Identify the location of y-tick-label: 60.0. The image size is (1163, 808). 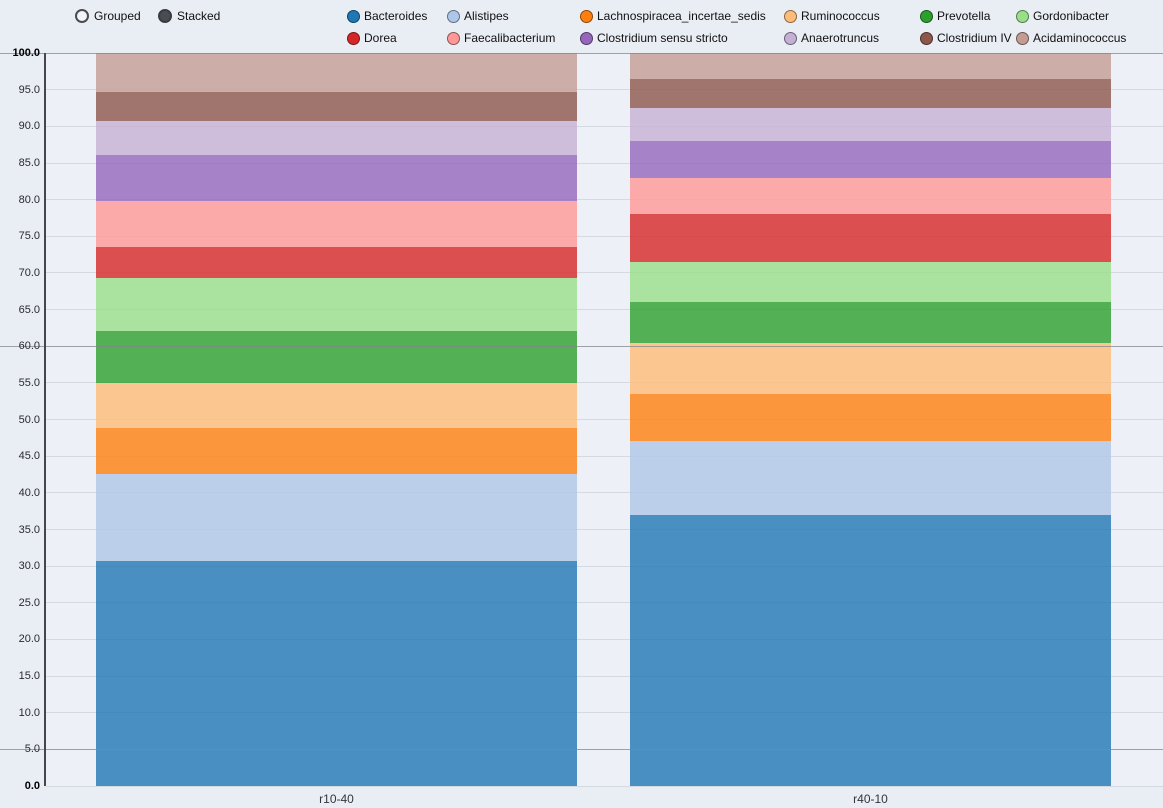
(29, 346).